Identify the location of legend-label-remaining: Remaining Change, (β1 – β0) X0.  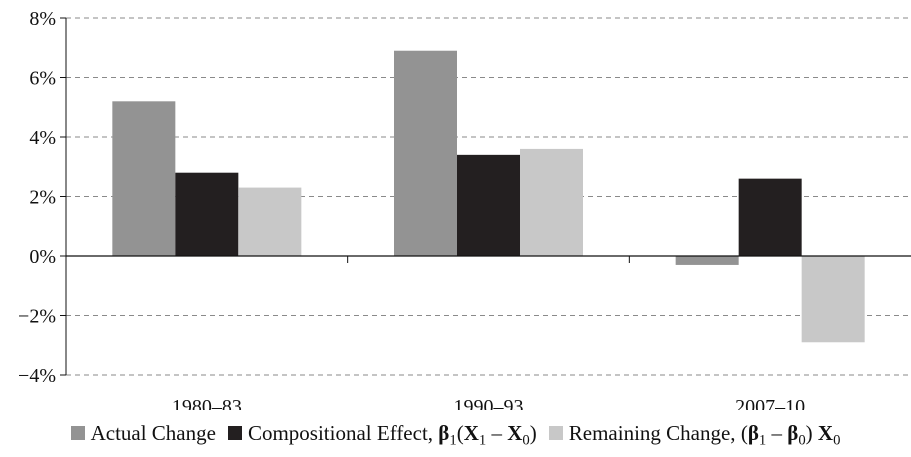
(704, 434).